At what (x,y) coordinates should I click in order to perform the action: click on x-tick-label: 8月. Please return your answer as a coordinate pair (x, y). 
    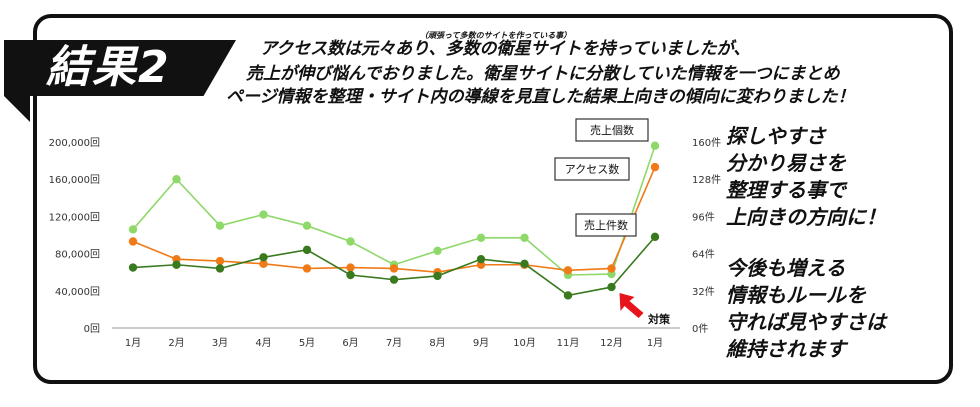
    Looking at the image, I should click on (437, 343).